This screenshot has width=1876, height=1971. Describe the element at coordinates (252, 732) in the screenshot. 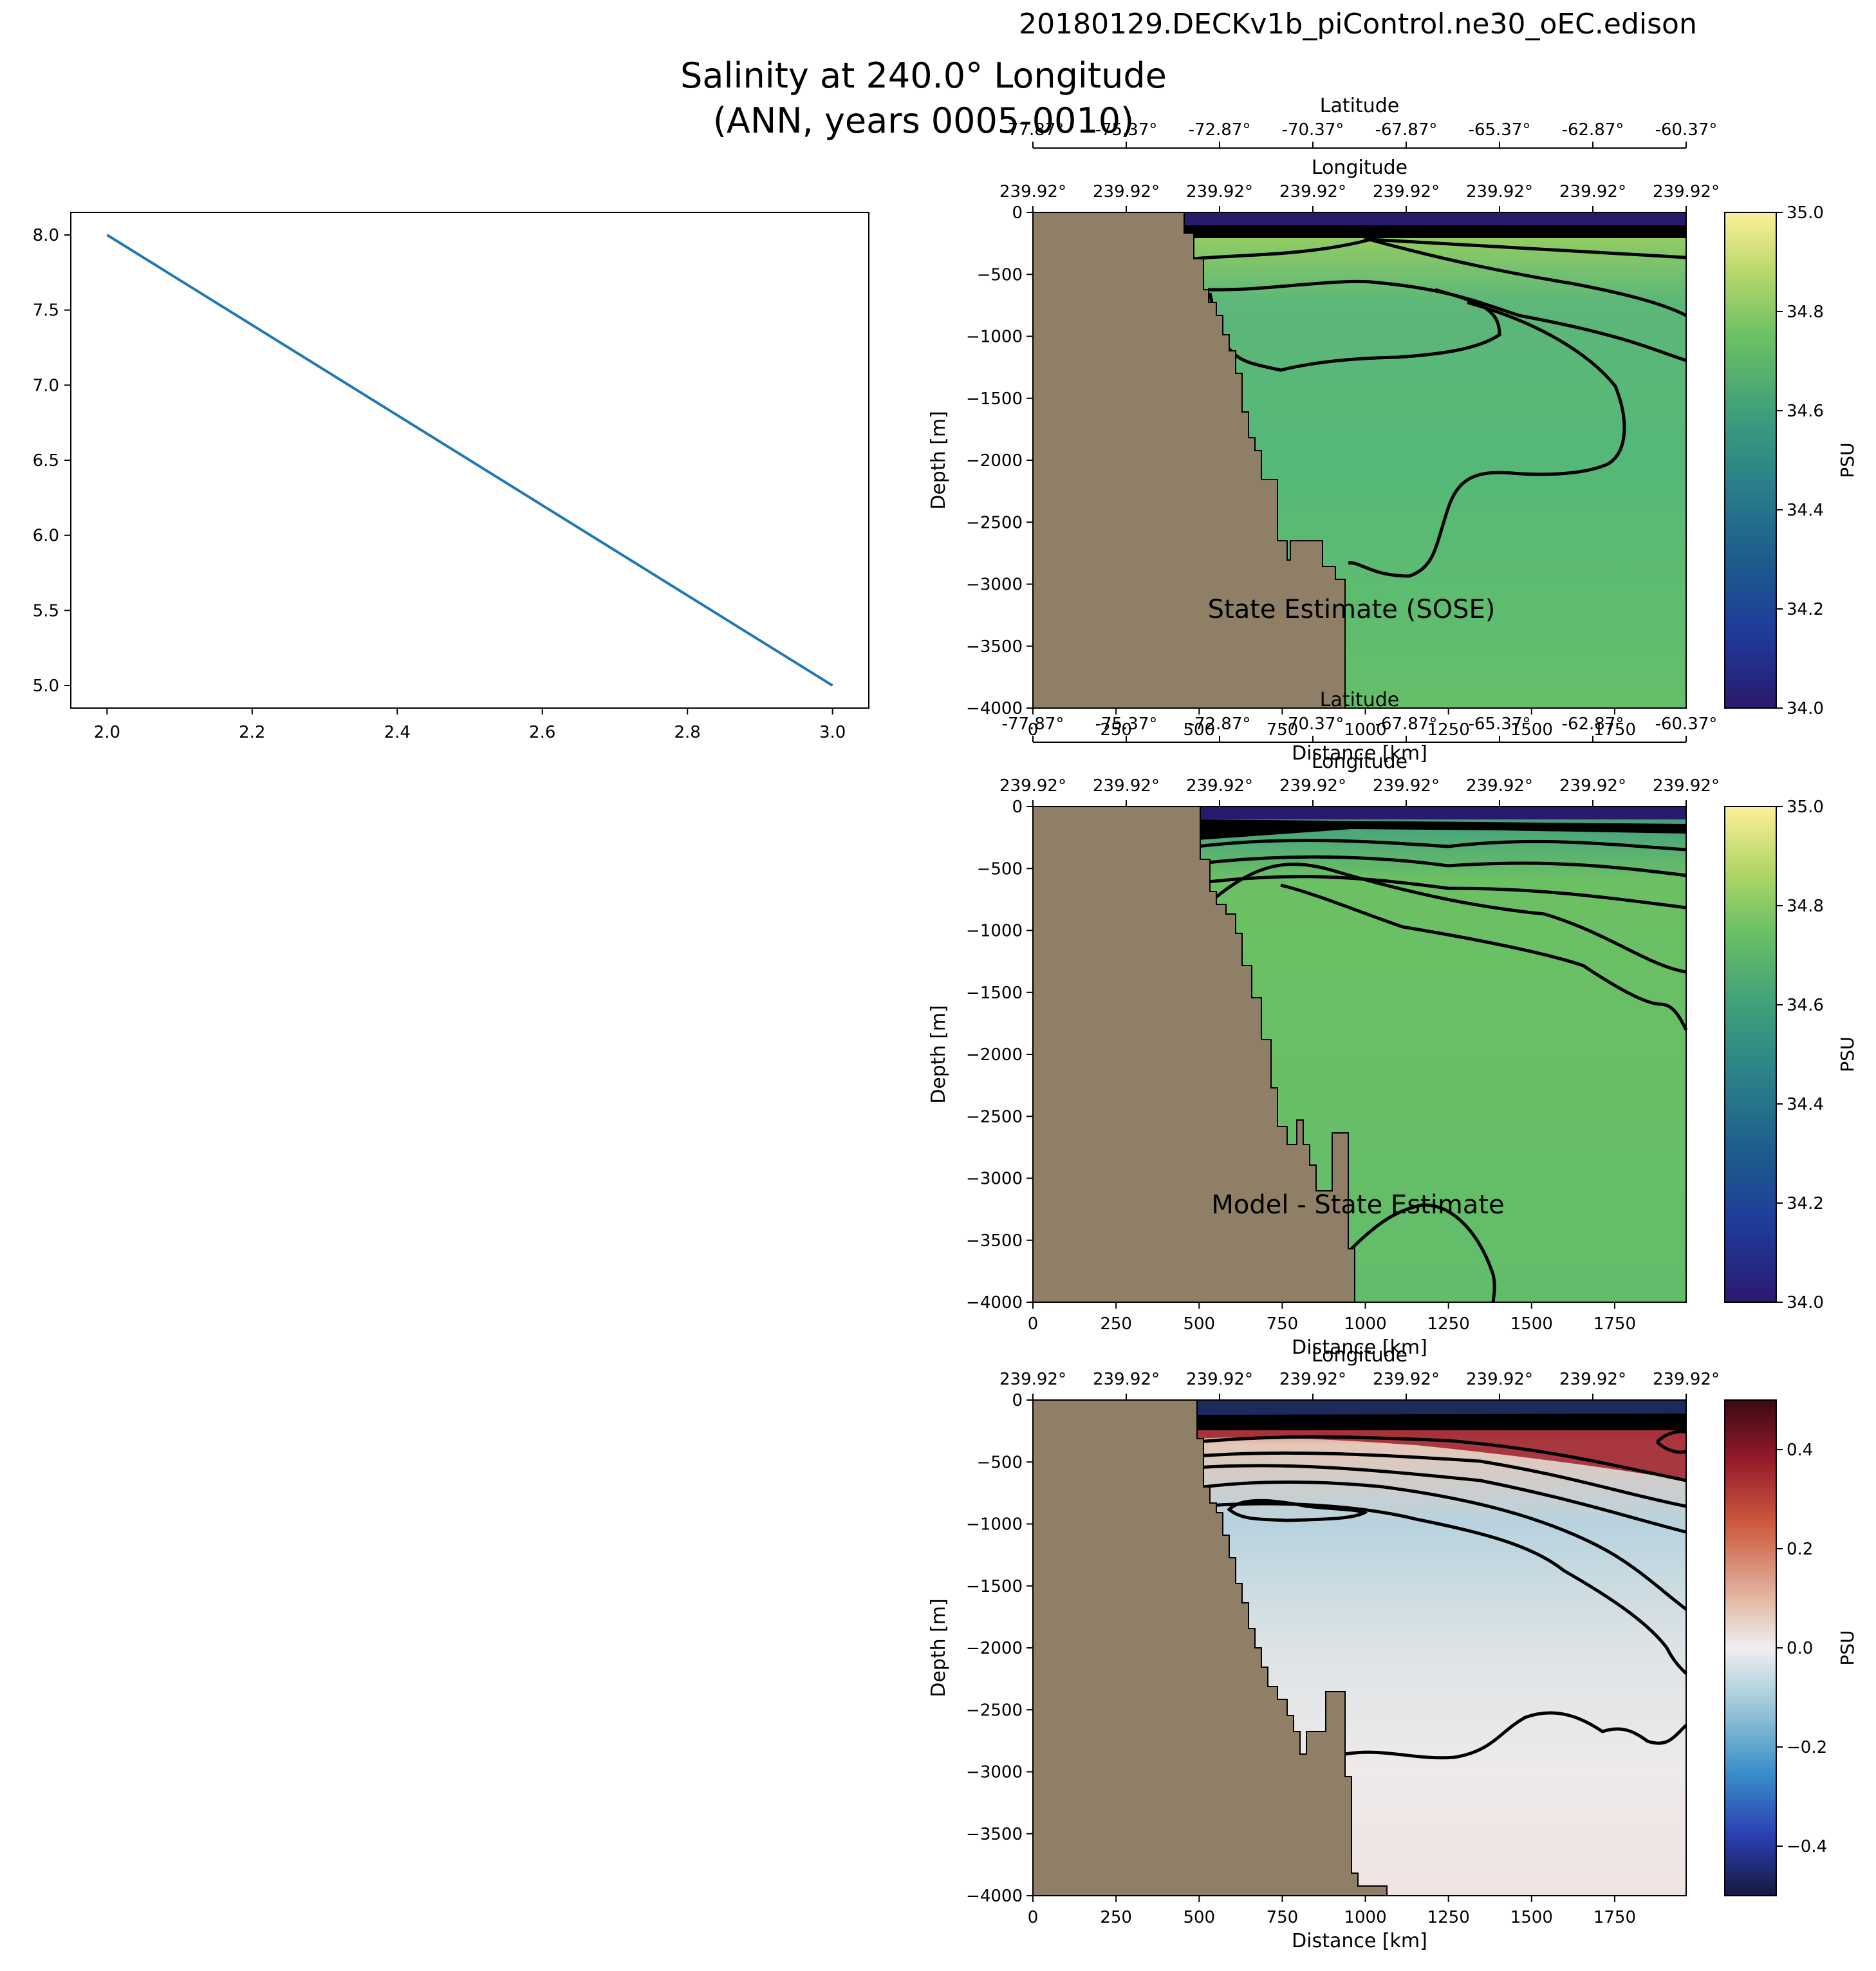

I see `x-tick-label: 2.2` at that location.